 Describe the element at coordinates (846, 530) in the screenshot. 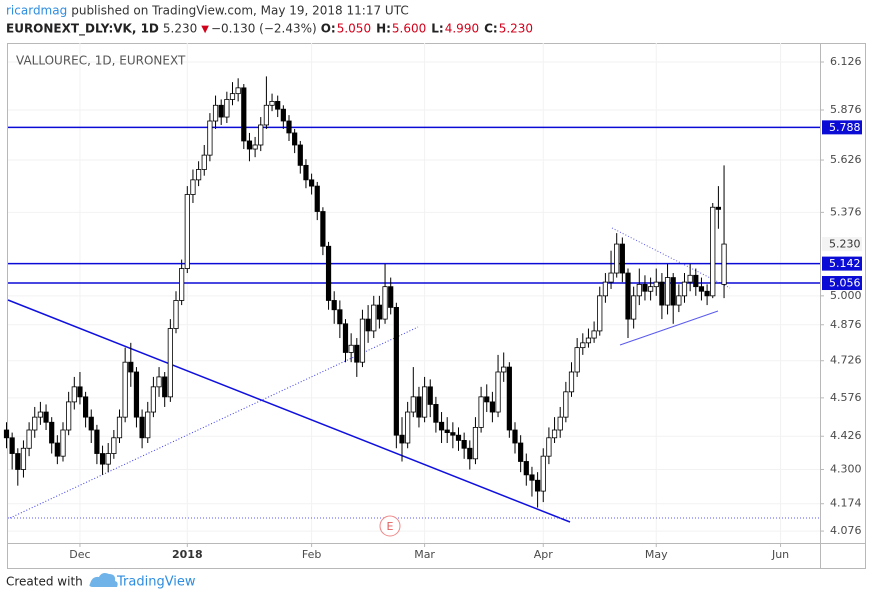

I see `y-tick-label: 4.076` at that location.